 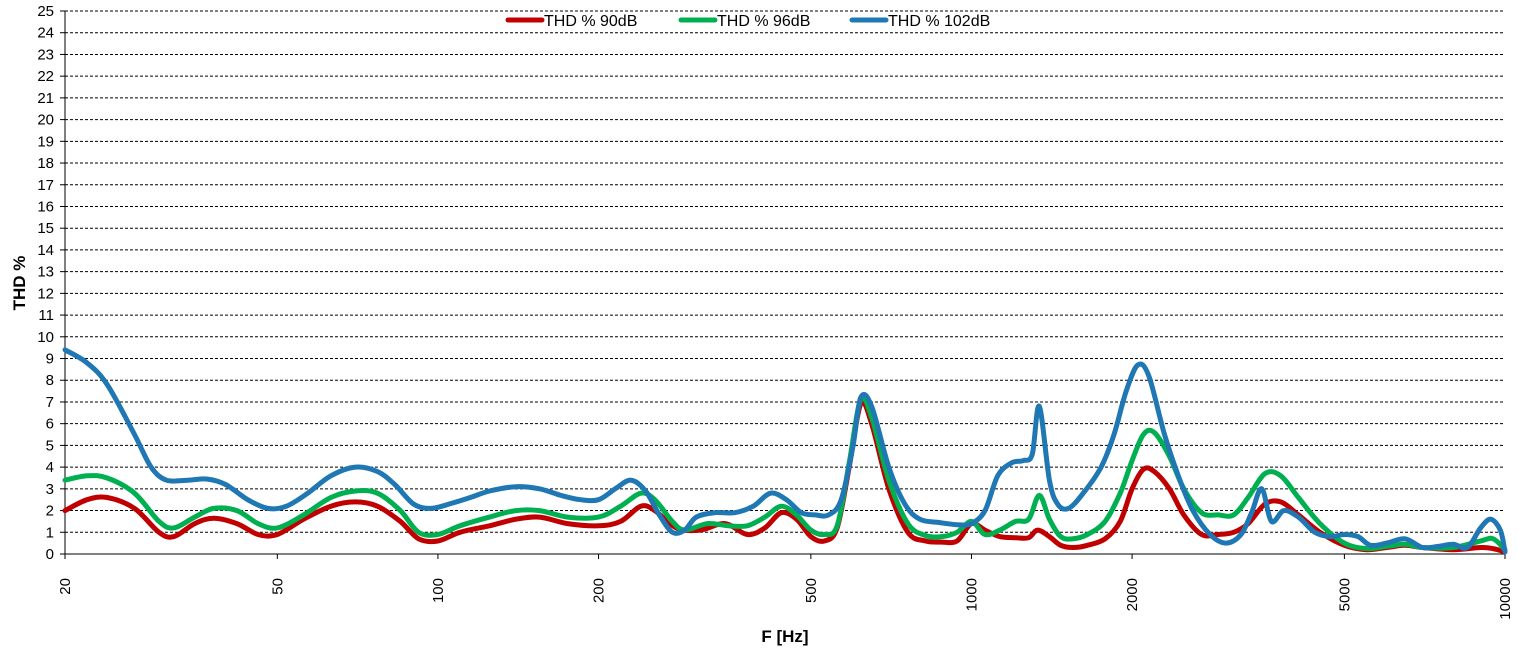 I want to click on y-tick-label: 24, so click(x=45, y=33).